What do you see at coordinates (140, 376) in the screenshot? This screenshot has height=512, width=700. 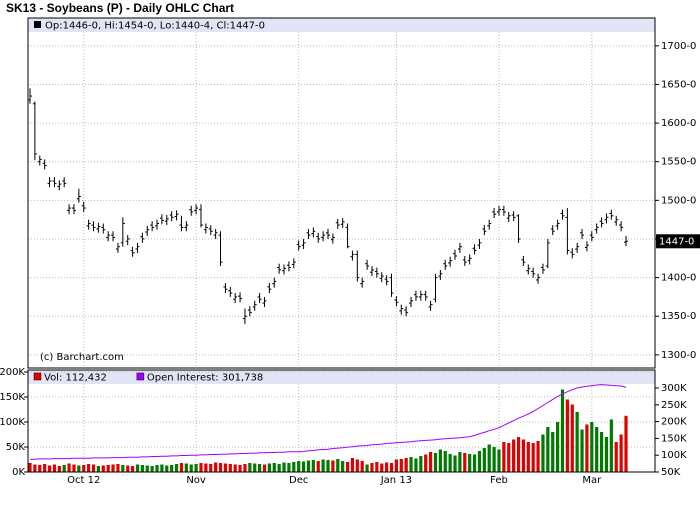 I see `legend-swatch` at bounding box center [140, 376].